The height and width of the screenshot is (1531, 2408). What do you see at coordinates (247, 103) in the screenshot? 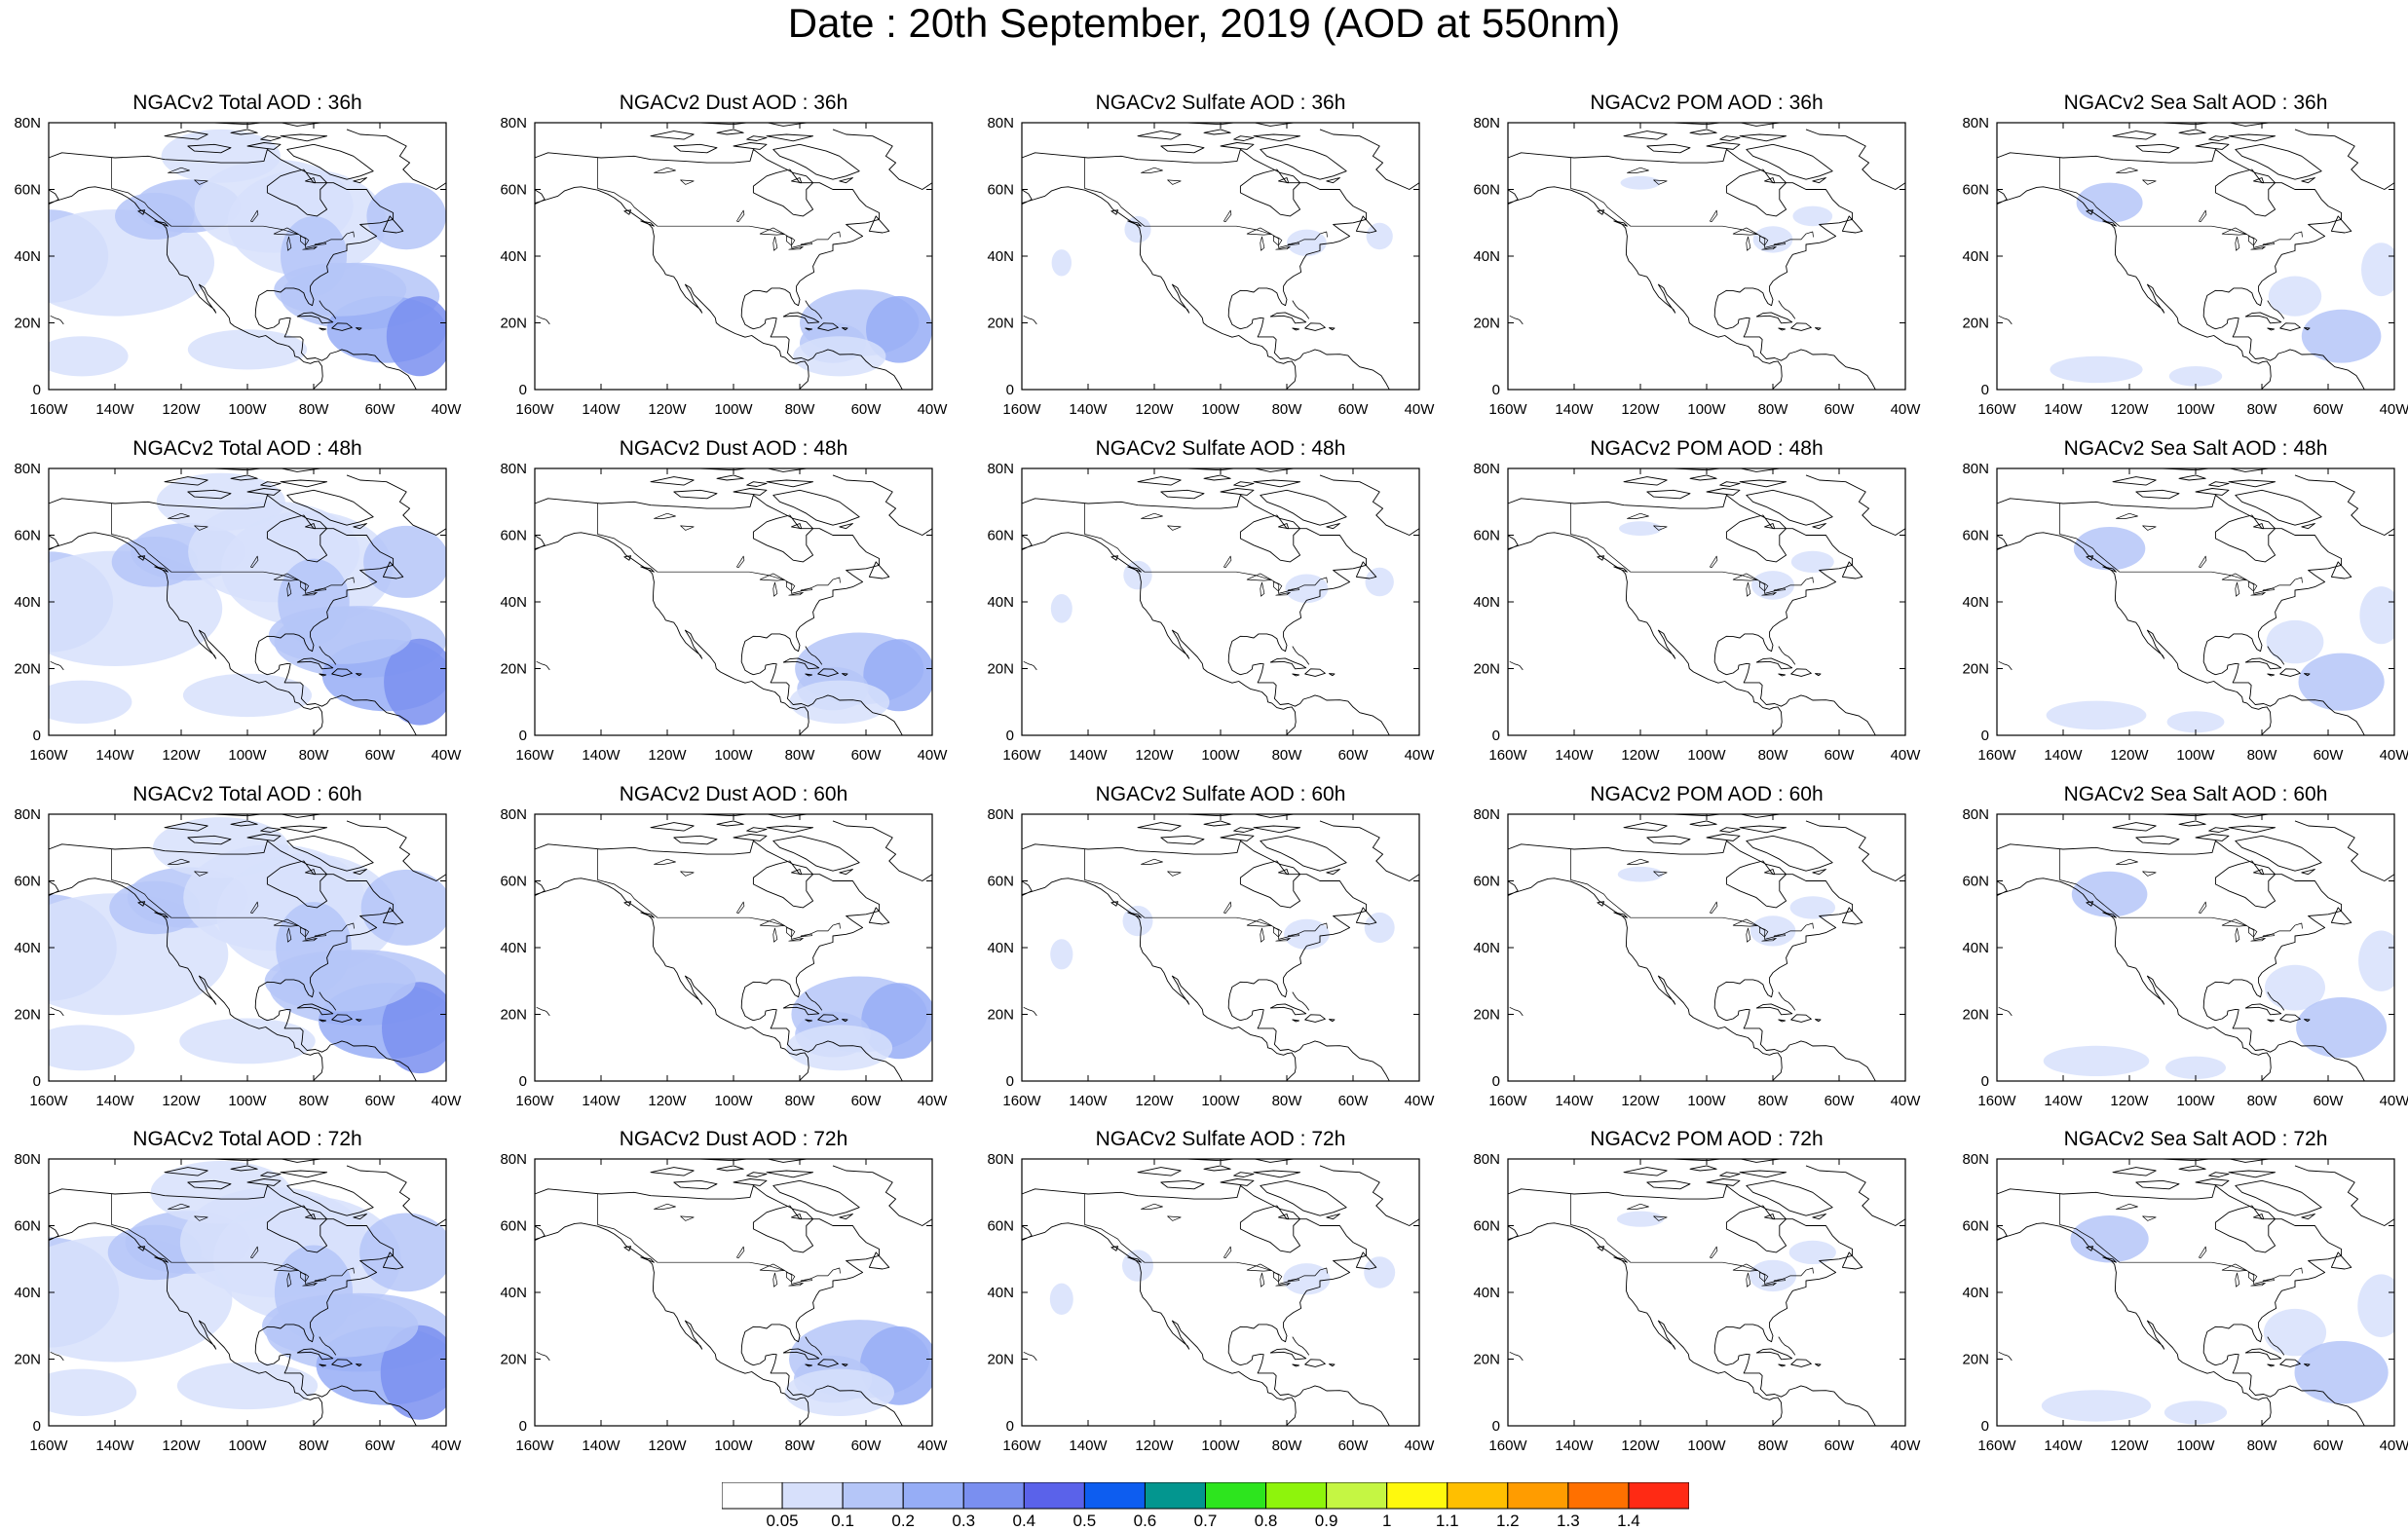
I see `panel-title: NGACv2 Total AOD : 36h` at bounding box center [247, 103].